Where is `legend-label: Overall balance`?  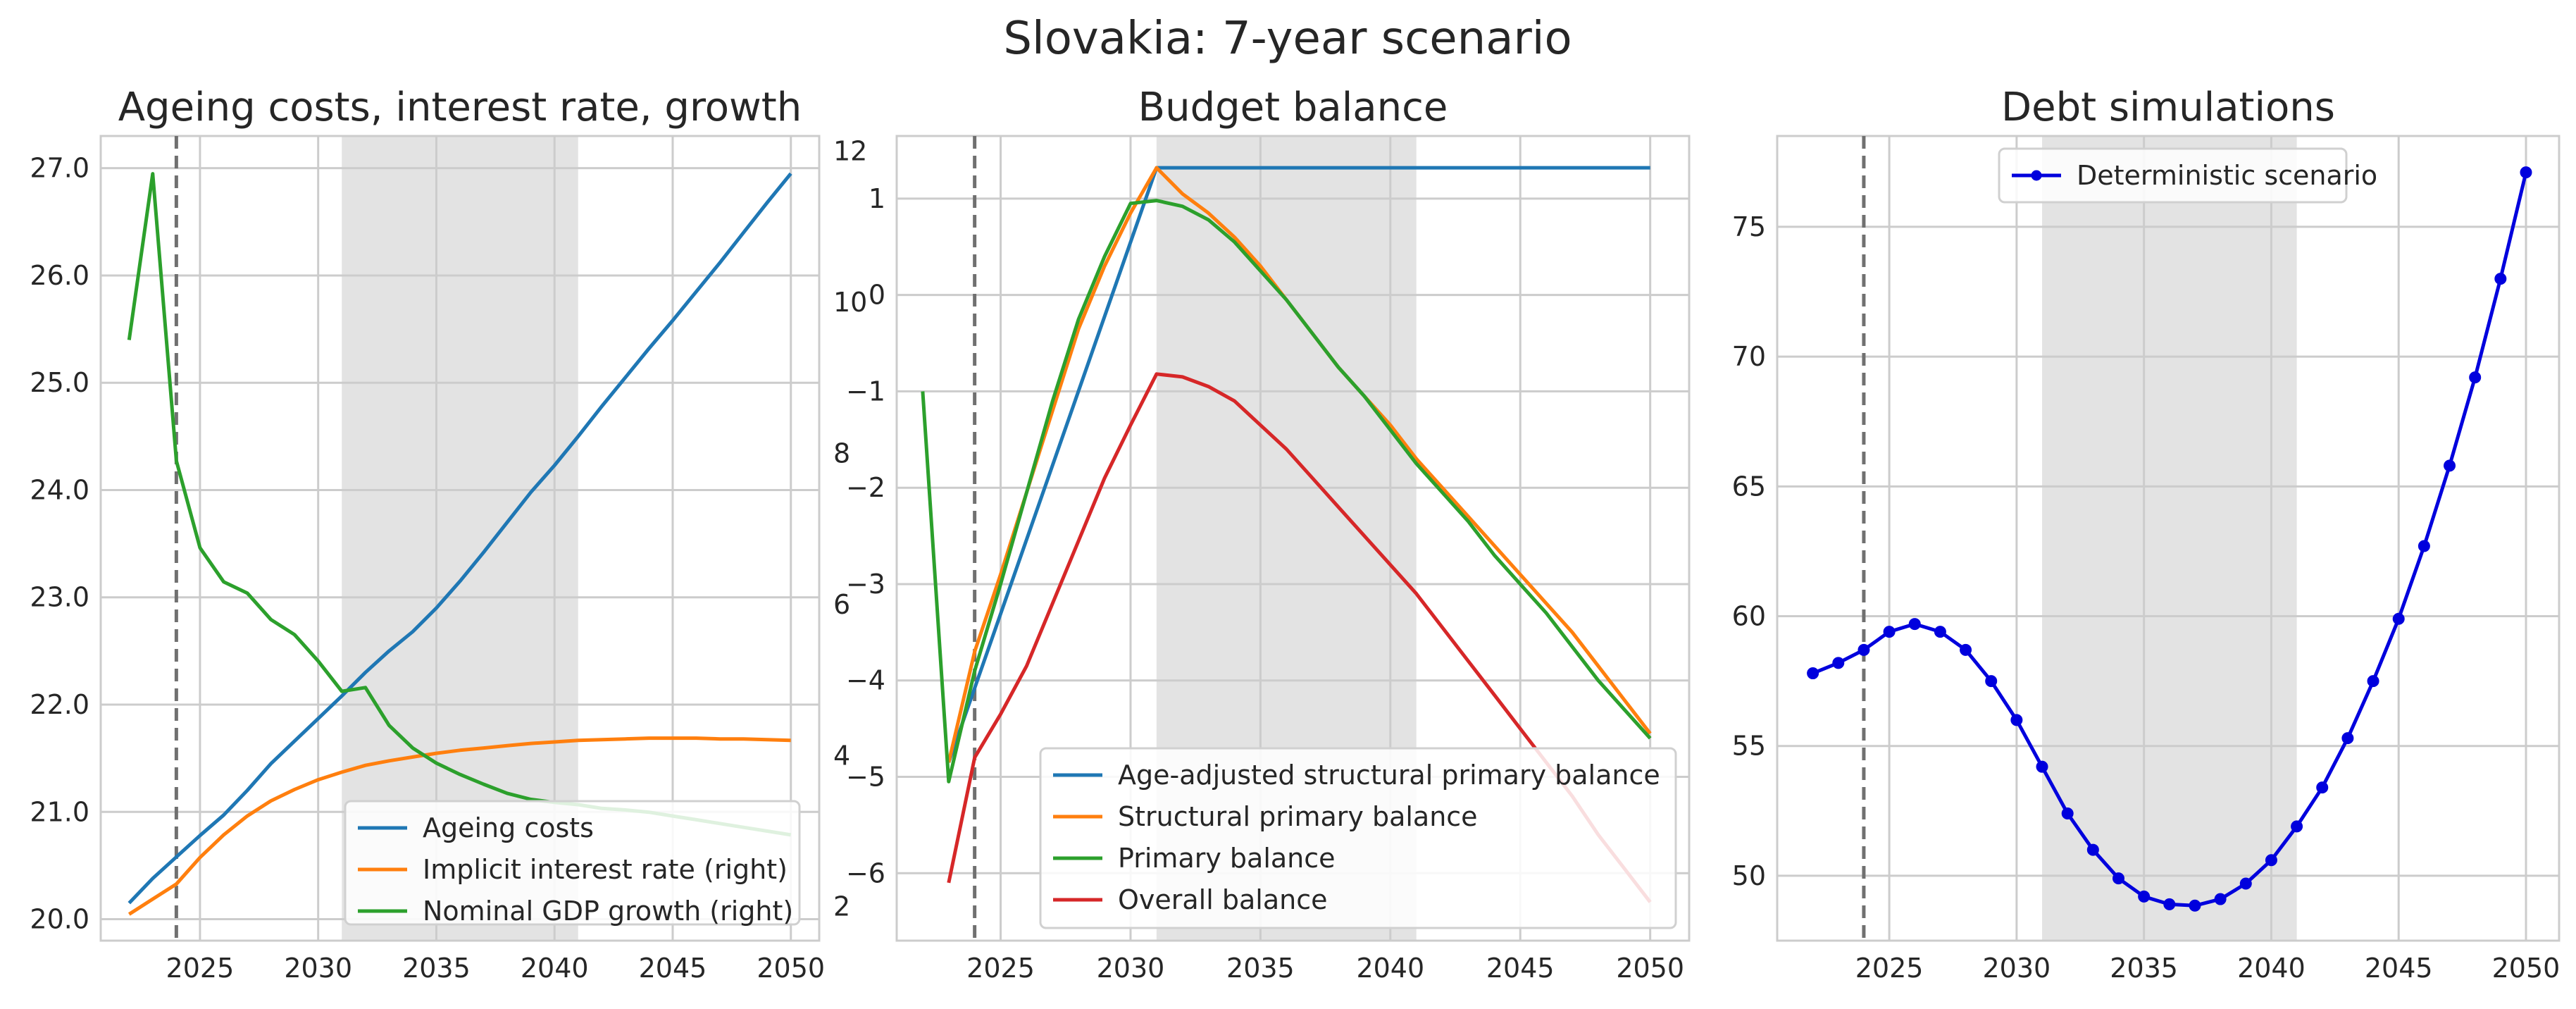
legend-label: Overall balance is located at coordinates (1223, 899).